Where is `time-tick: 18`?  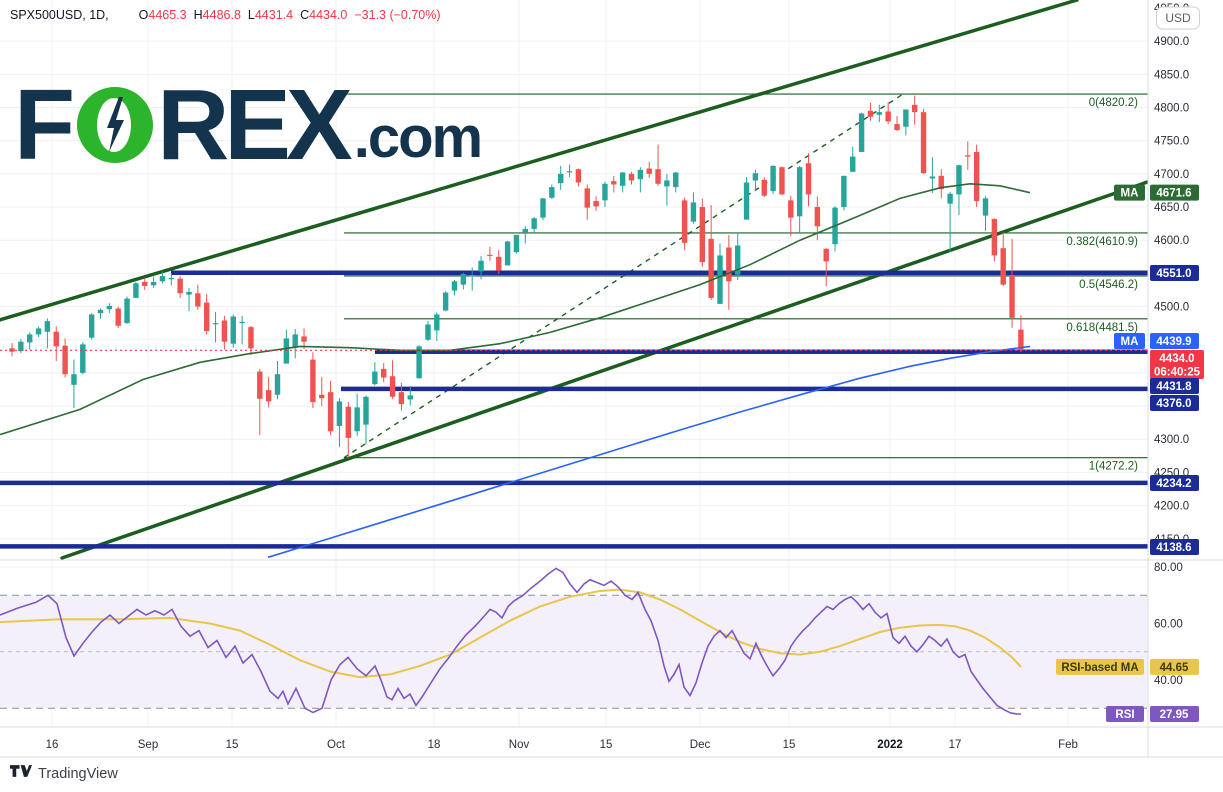
time-tick: 18 is located at coordinates (434, 745).